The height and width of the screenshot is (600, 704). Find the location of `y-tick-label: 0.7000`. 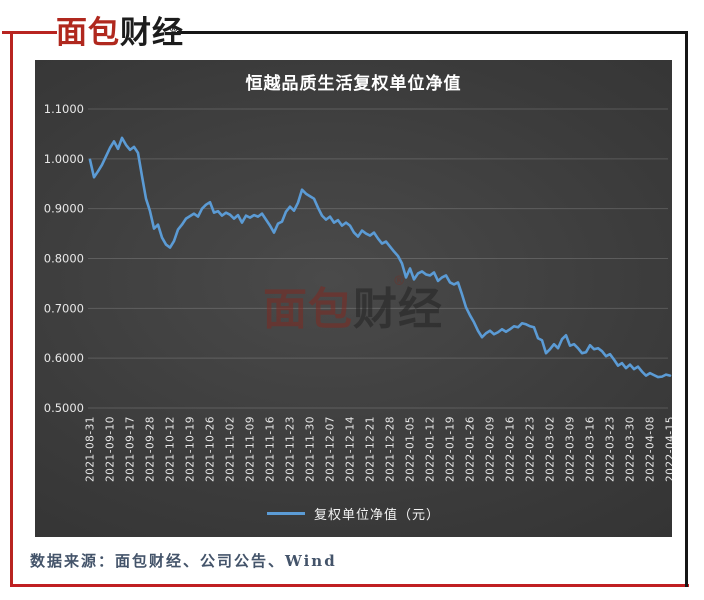

y-tick-label: 0.7000 is located at coordinates (64, 308).